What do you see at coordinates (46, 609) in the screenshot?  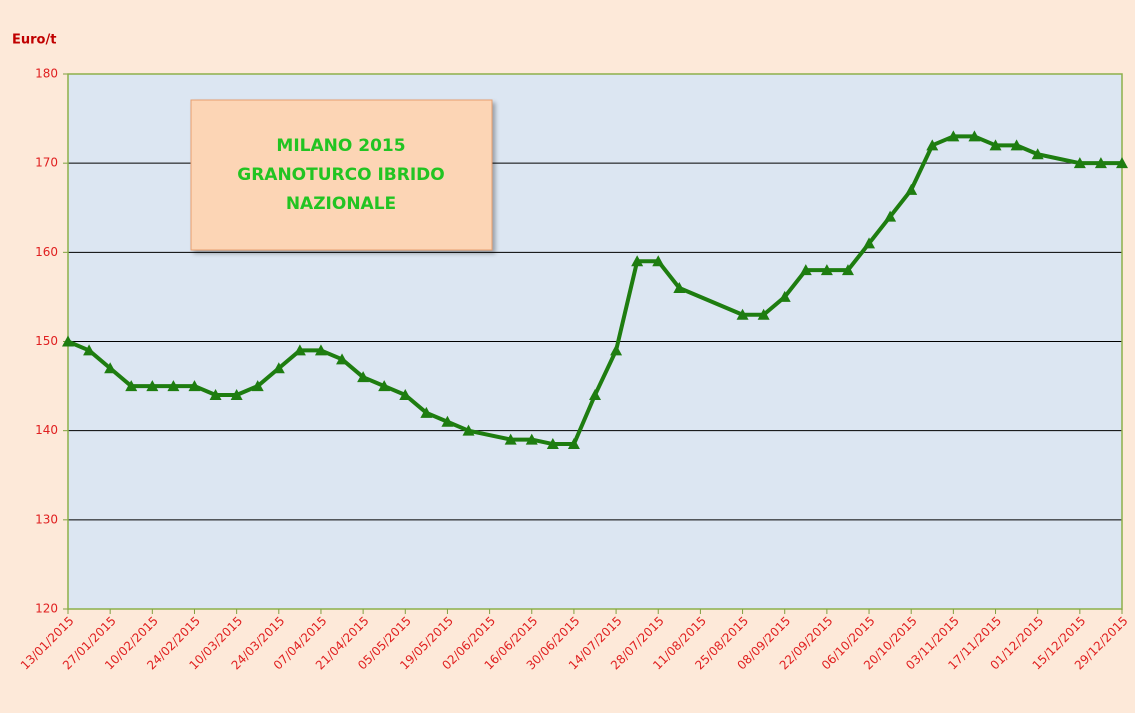 I see `y-tick-label: 120` at bounding box center [46, 609].